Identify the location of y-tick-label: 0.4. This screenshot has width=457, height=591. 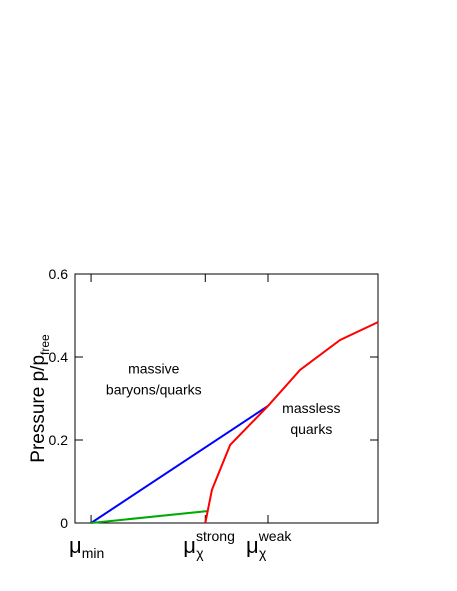
(59, 357).